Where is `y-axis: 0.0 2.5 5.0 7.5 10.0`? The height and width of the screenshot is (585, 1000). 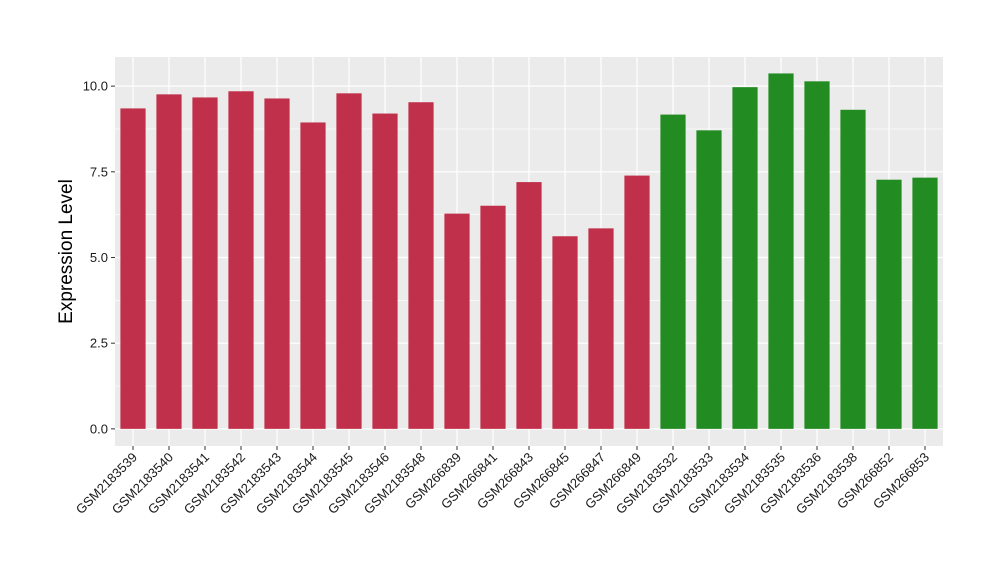
y-axis: 0.0 2.5 5.0 7.5 10.0 is located at coordinates (99, 257).